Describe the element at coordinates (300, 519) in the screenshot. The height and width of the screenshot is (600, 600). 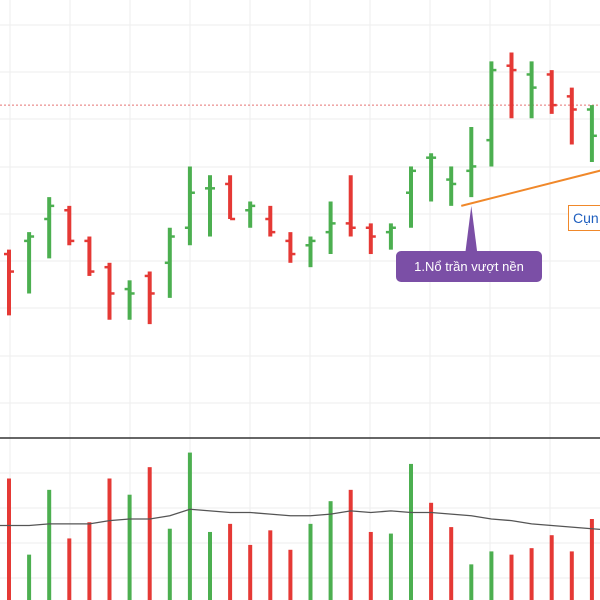
I see `volume-moving-average` at that location.